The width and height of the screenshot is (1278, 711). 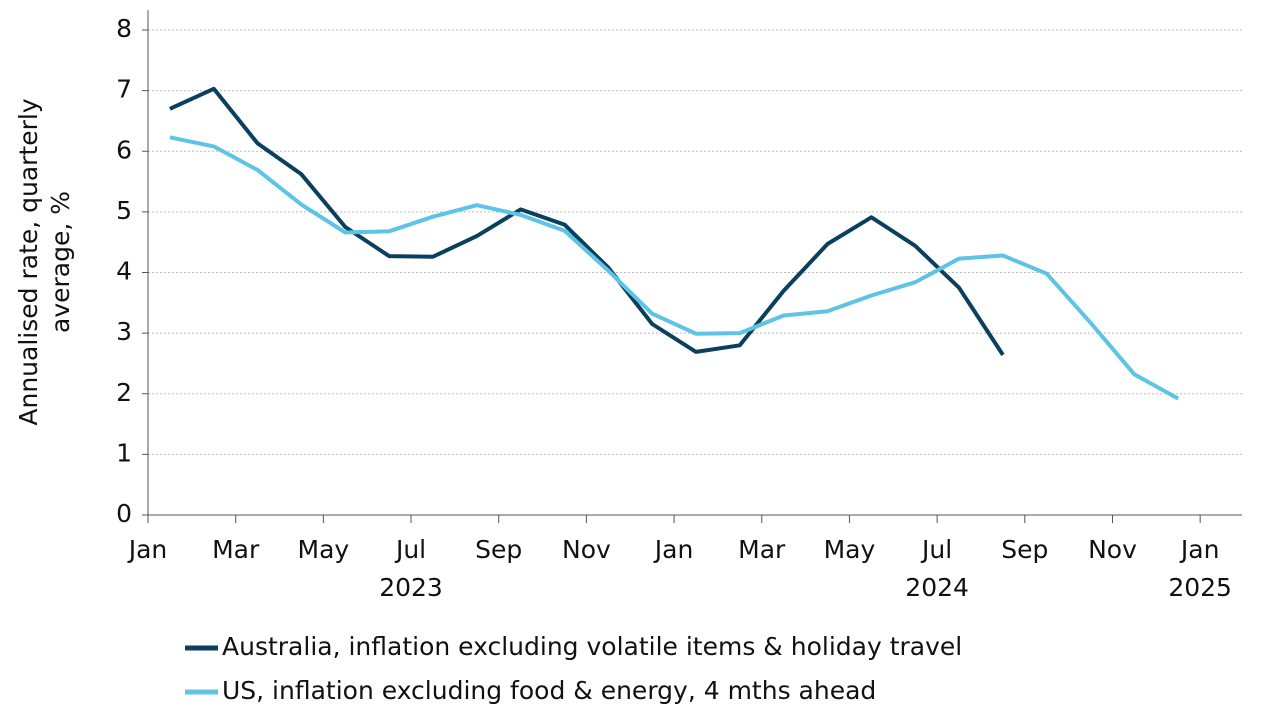 What do you see at coordinates (1200, 587) in the screenshot?
I see `x-year-label: 2025` at bounding box center [1200, 587].